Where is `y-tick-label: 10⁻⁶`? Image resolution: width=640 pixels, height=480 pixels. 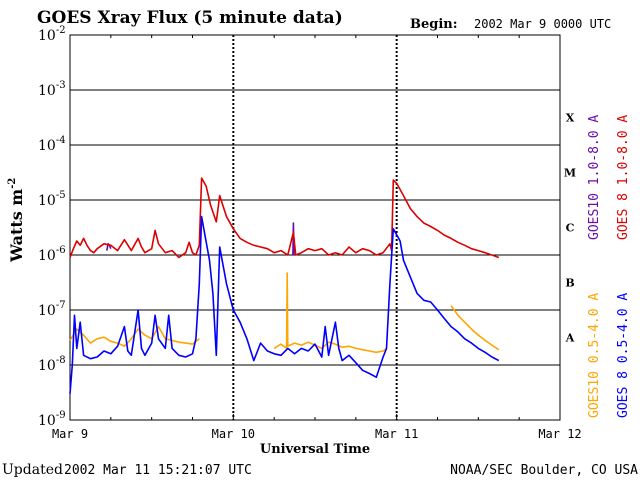
y-tick-label: 10⁻⁶ is located at coordinates (52, 254).